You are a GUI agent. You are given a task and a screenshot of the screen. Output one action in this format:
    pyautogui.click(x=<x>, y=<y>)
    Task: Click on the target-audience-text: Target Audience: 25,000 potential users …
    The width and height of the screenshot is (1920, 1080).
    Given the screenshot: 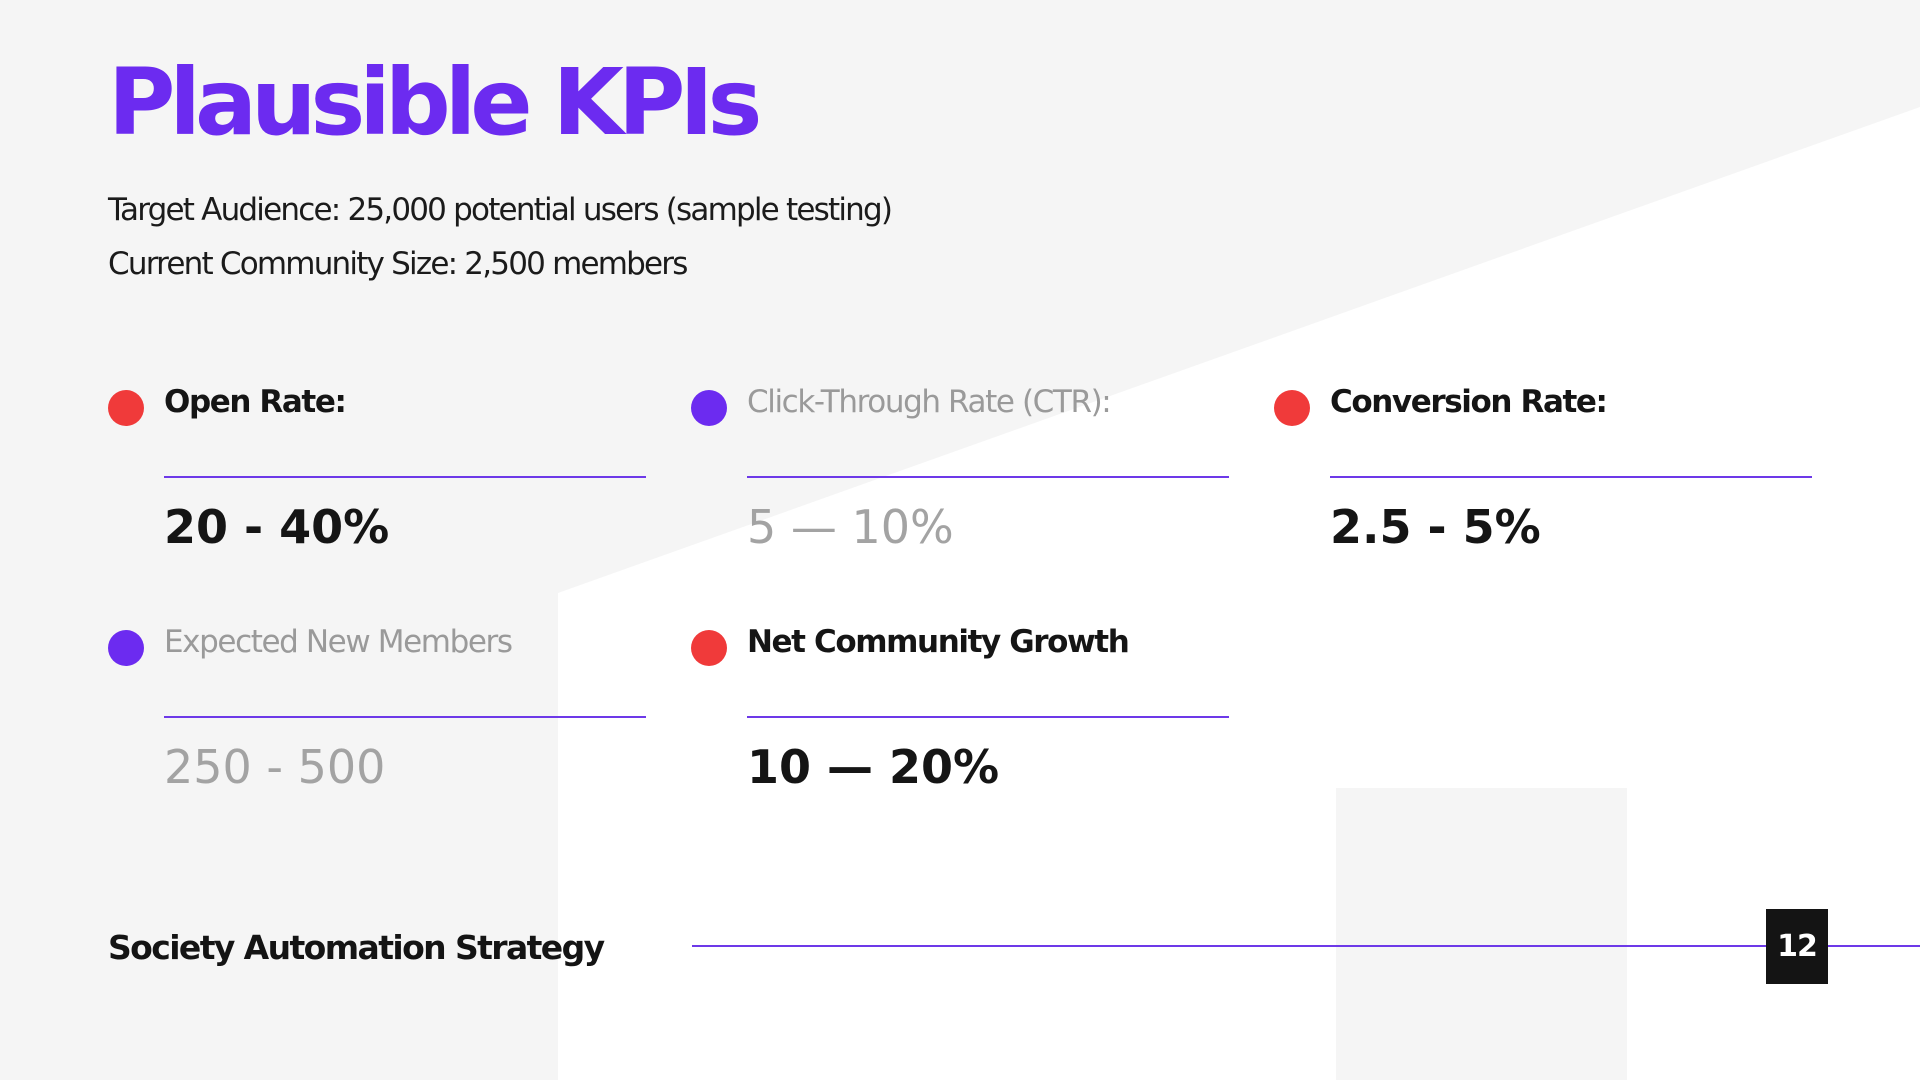 What is the action you would take?
    pyautogui.click(x=500, y=210)
    